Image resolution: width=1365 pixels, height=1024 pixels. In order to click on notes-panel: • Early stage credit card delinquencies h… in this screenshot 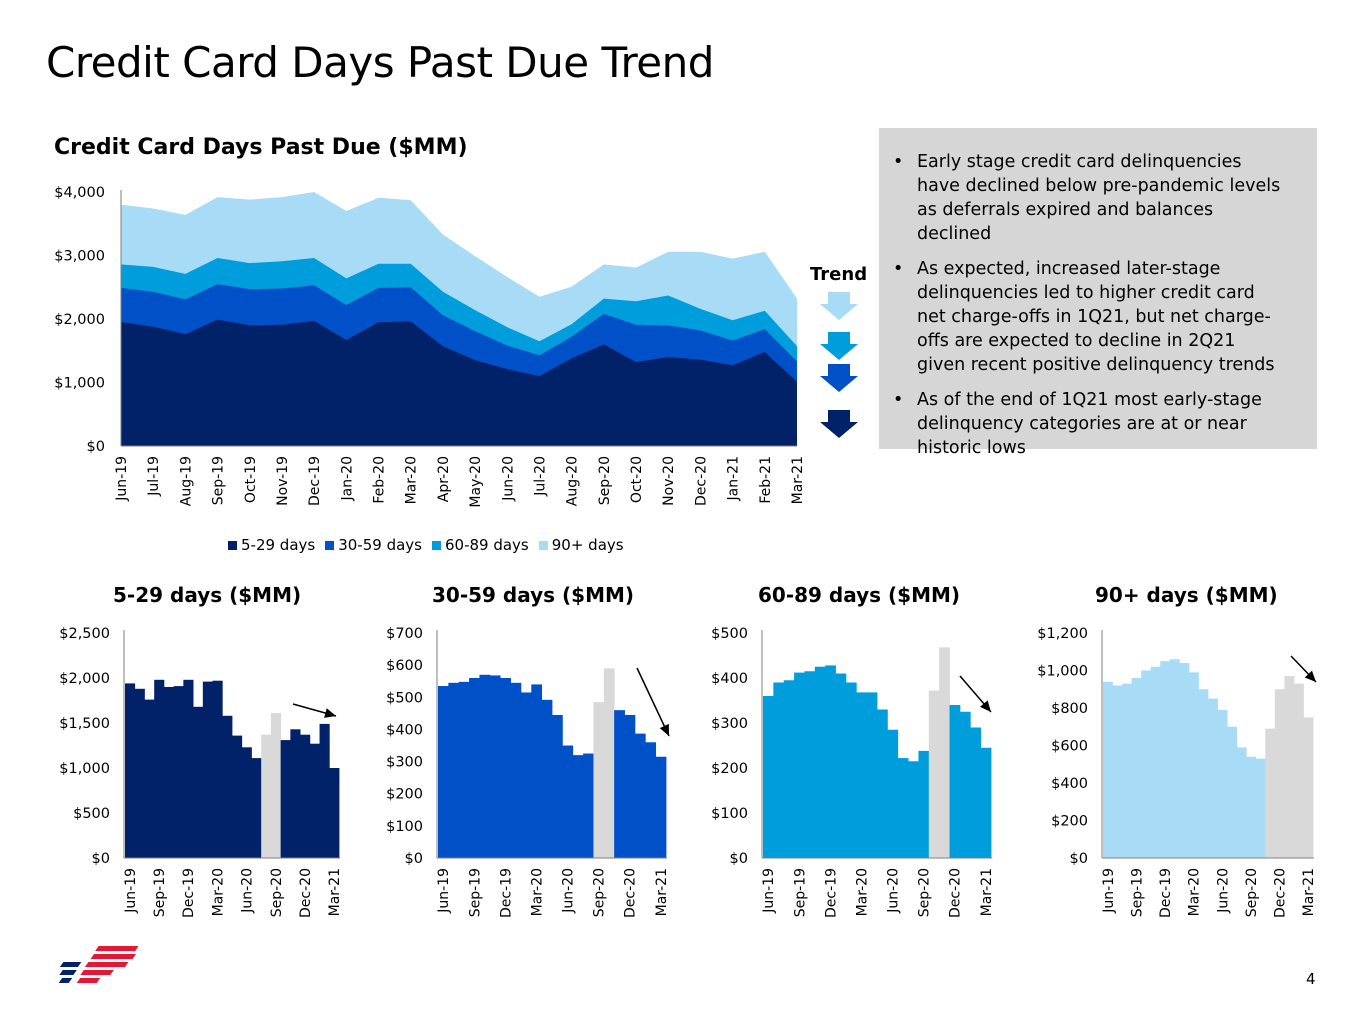, I will do `click(1098, 293)`.